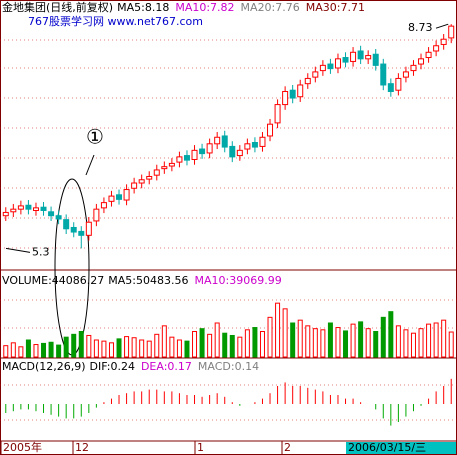  What do you see at coordinates (41, 251) in the screenshot?
I see `low-marker: 5.3` at bounding box center [41, 251].